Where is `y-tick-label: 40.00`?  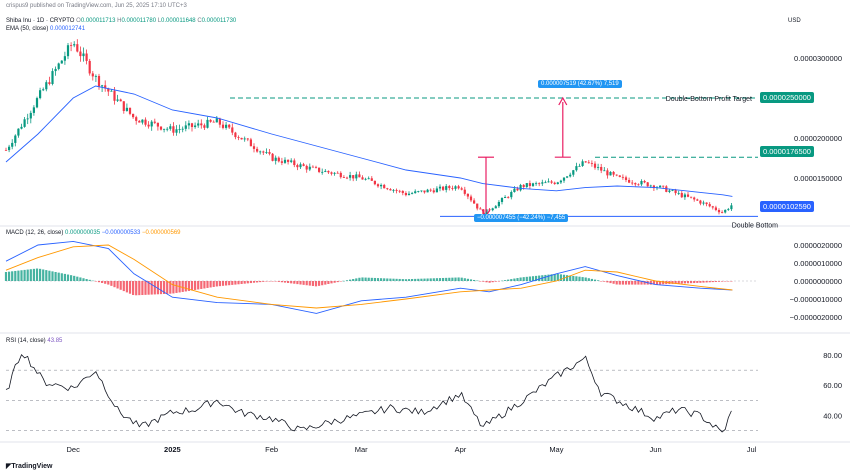
y-tick-label: 40.00 is located at coordinates (832, 415).